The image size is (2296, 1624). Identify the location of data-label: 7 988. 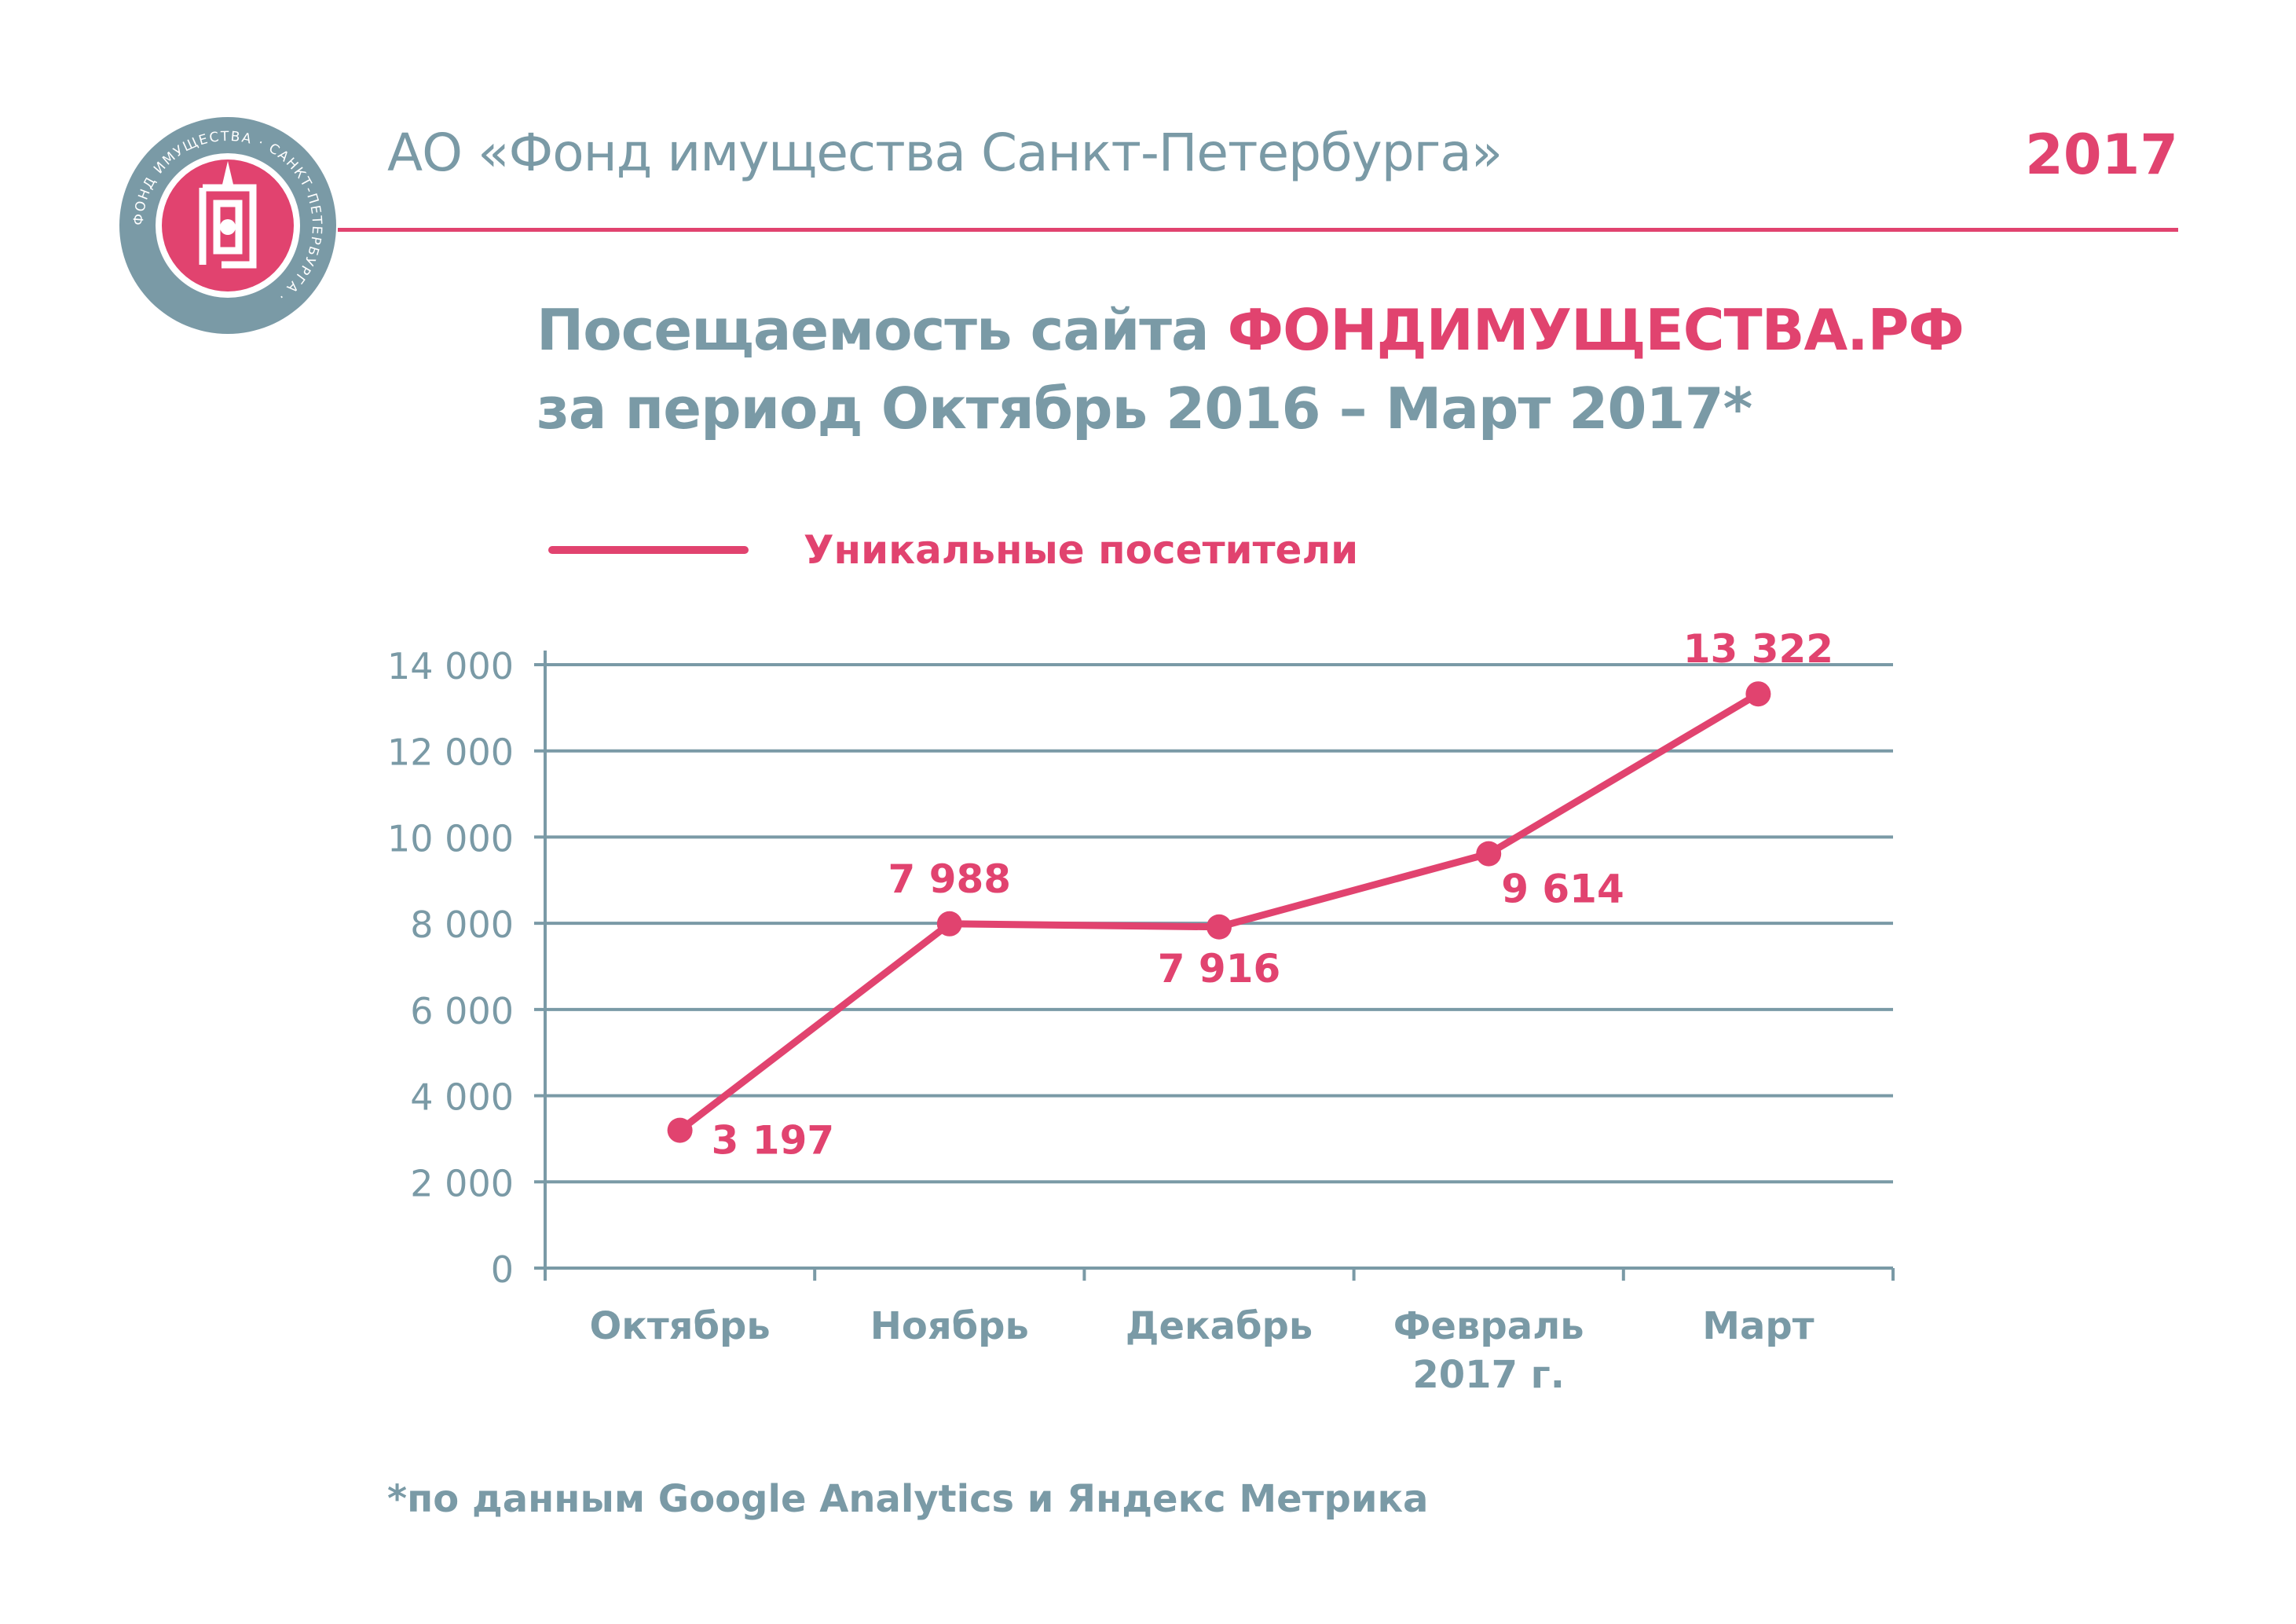
(950, 879).